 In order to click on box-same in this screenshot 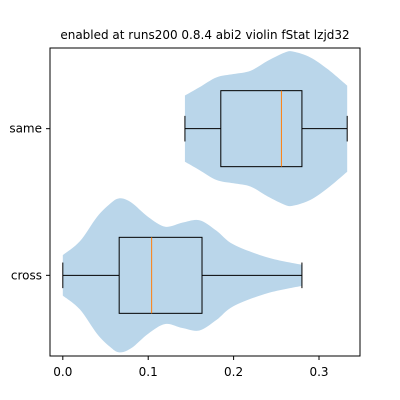, I will do `click(261, 129)`.